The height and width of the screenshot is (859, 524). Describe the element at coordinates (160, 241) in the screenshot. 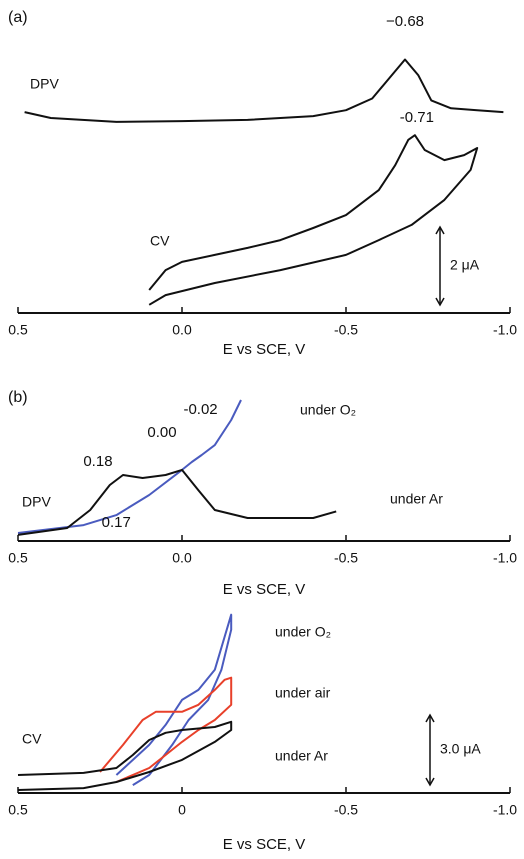

I see `series-label: CV` at that location.